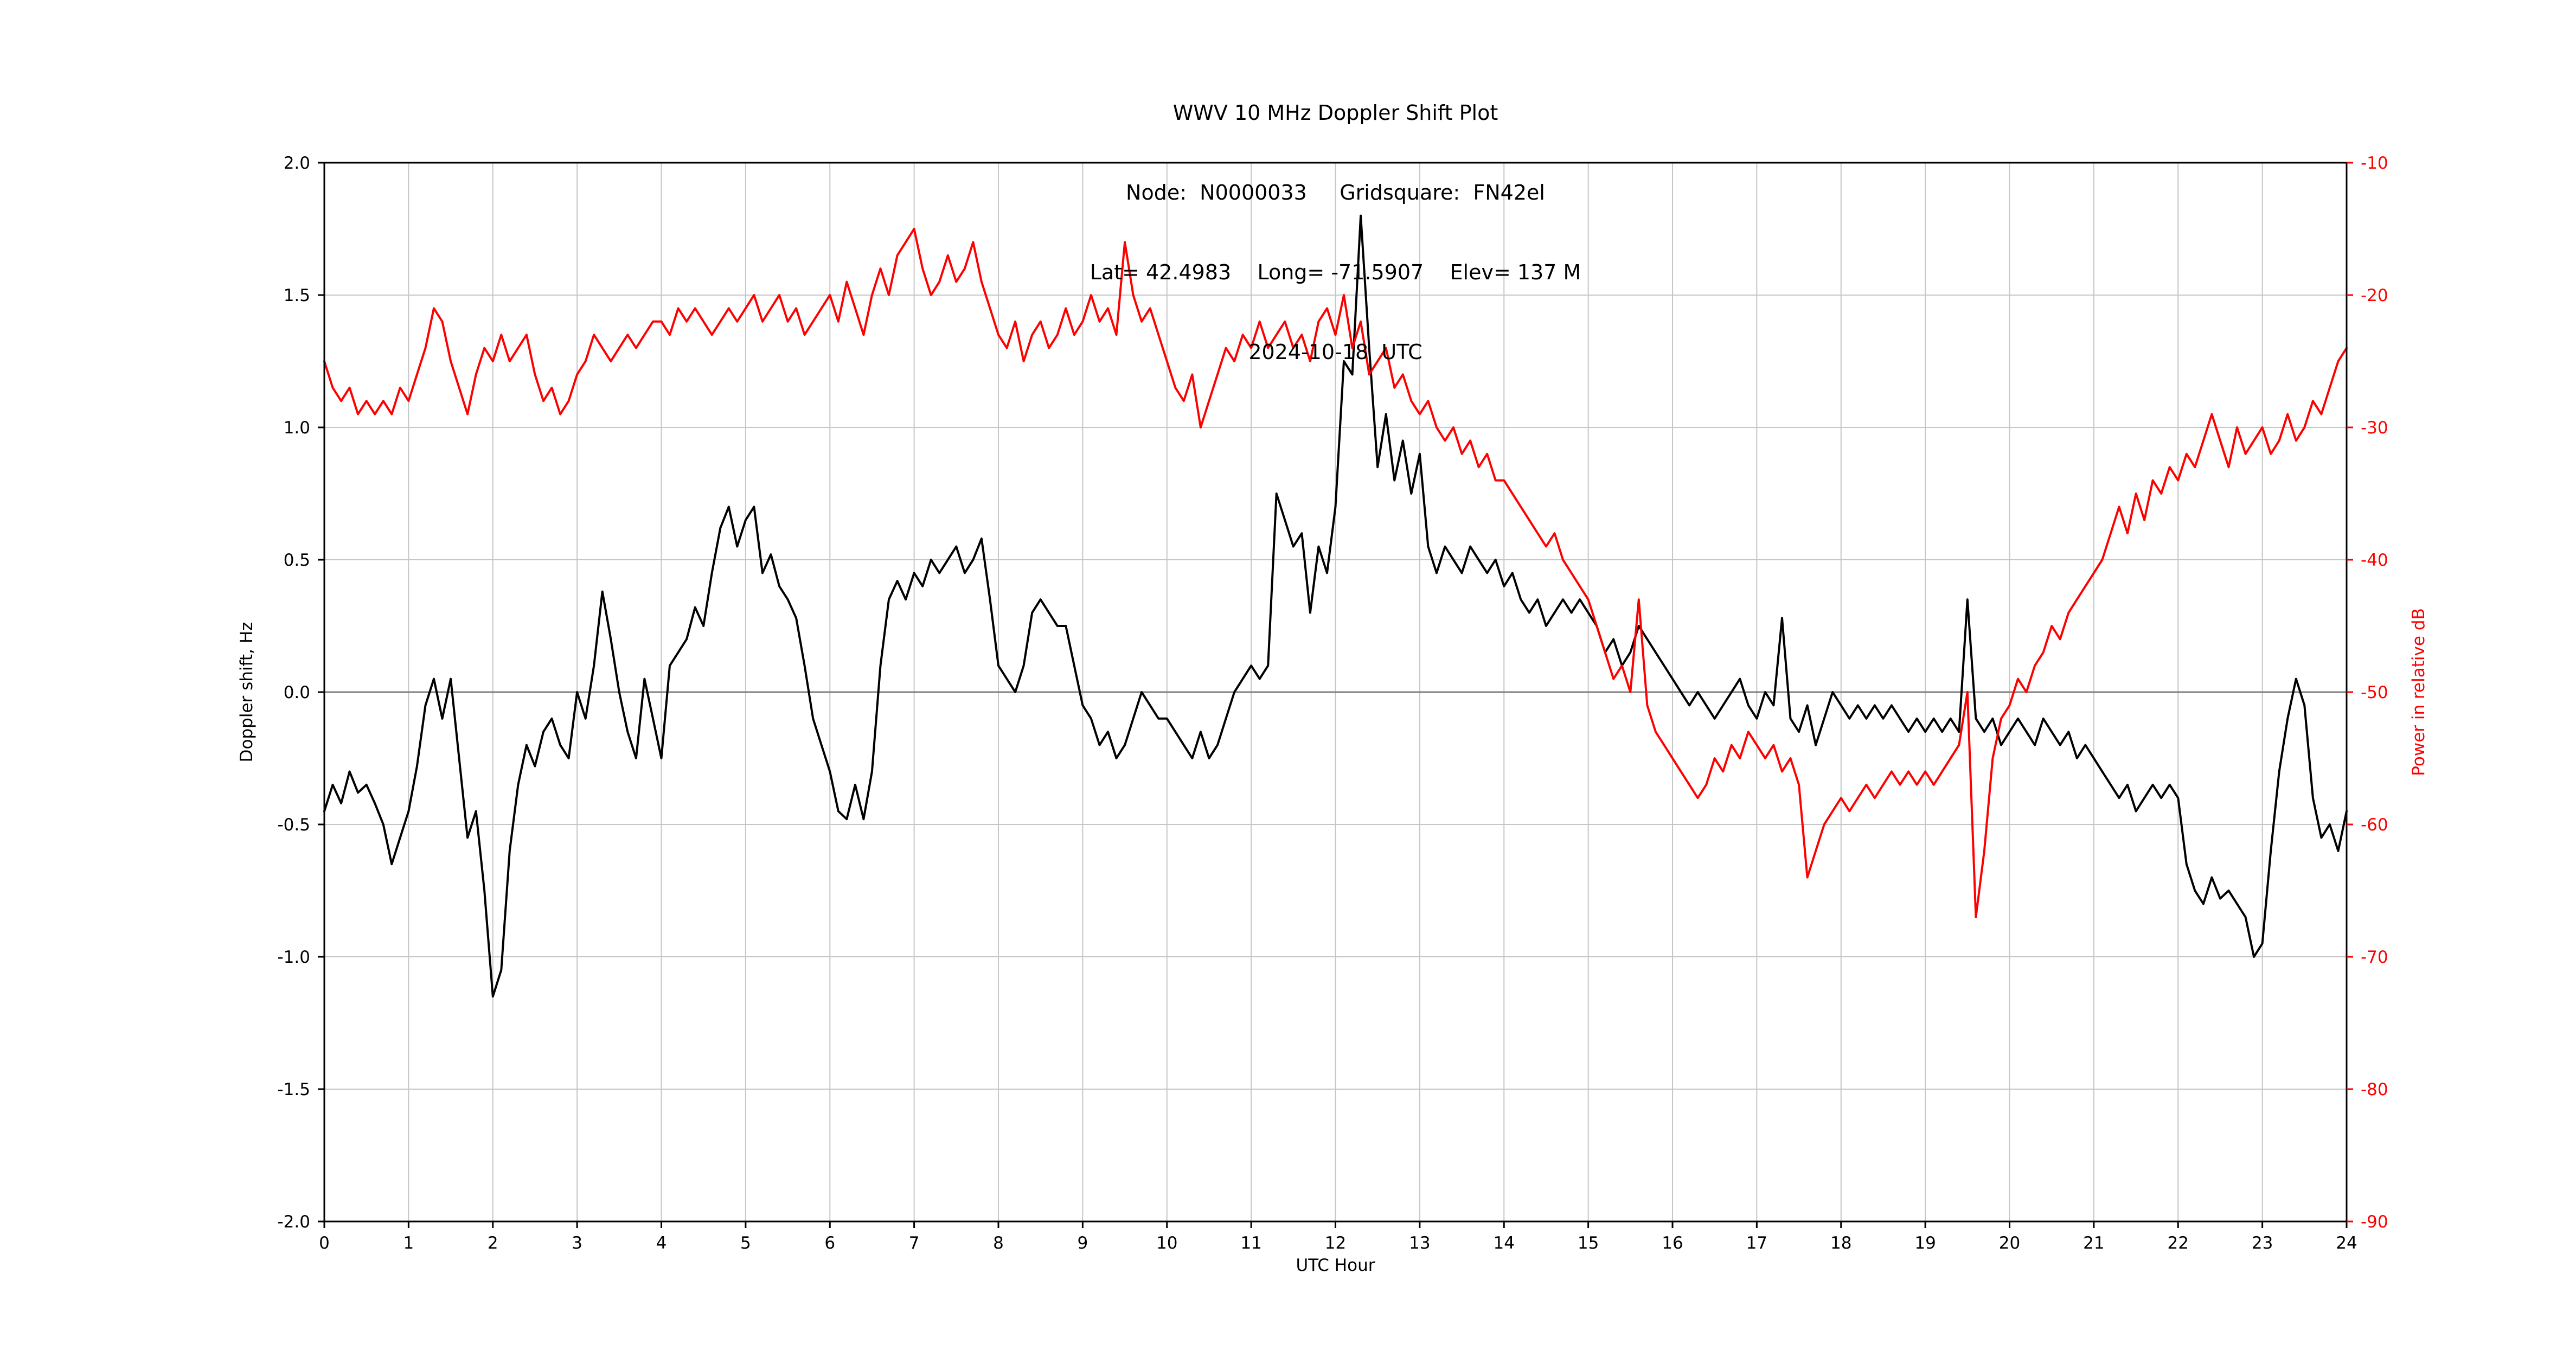  I want to click on y-axis-label-left: Doppler shift, Hz, so click(247, 692).